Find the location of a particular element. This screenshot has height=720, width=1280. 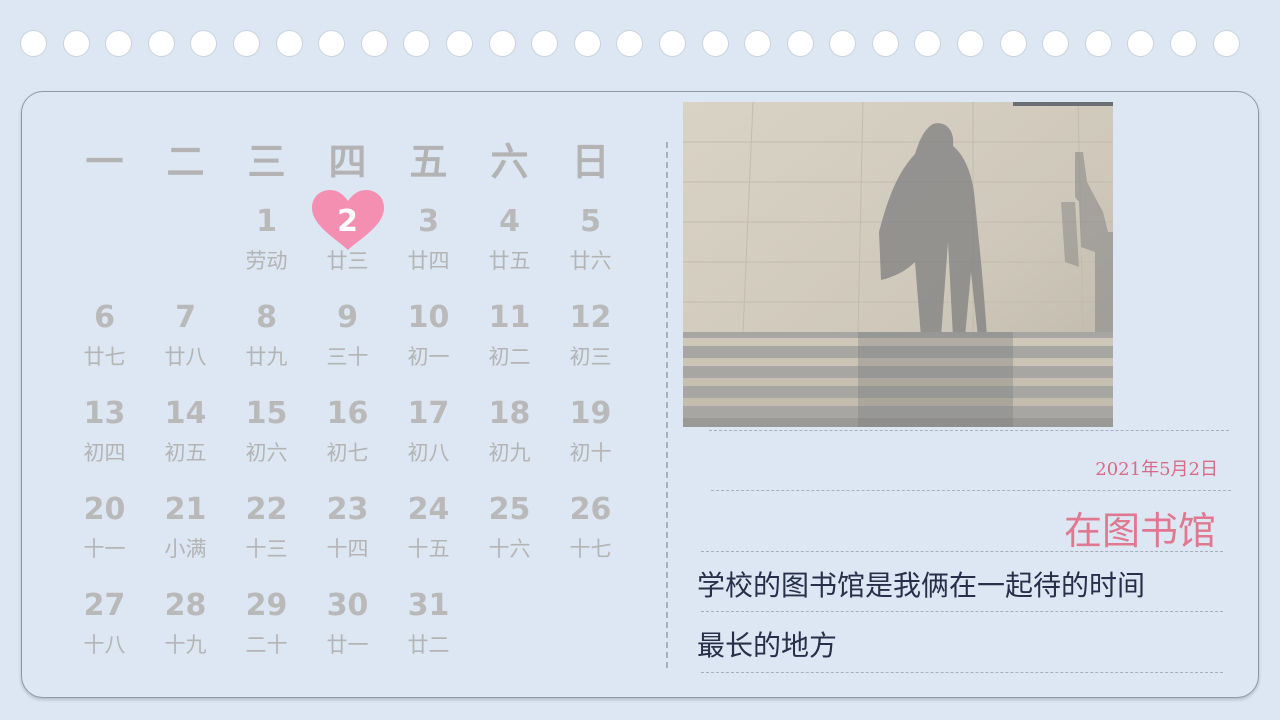

calendar-day: 13 初四 is located at coordinates (104, 434).